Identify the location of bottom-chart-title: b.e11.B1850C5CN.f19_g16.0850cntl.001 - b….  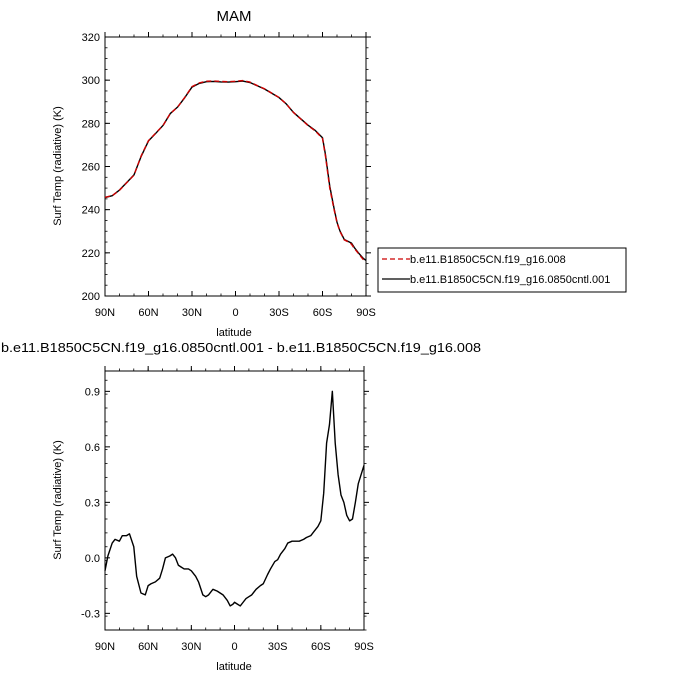
(241, 347).